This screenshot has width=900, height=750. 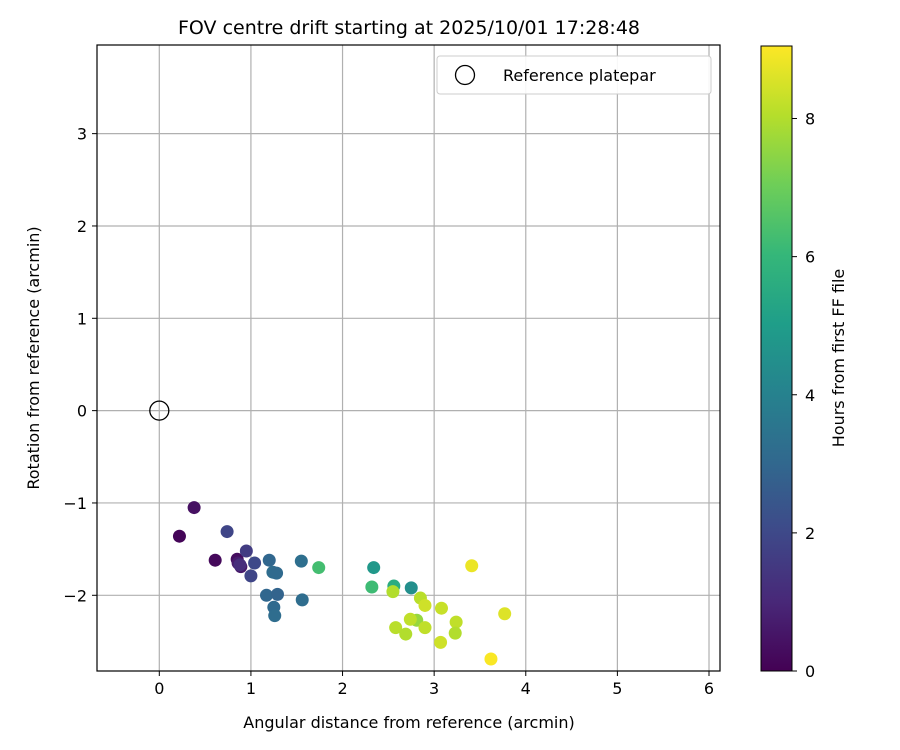 What do you see at coordinates (579, 75) in the screenshot?
I see `legend-entry-label: Reference platepar` at bounding box center [579, 75].